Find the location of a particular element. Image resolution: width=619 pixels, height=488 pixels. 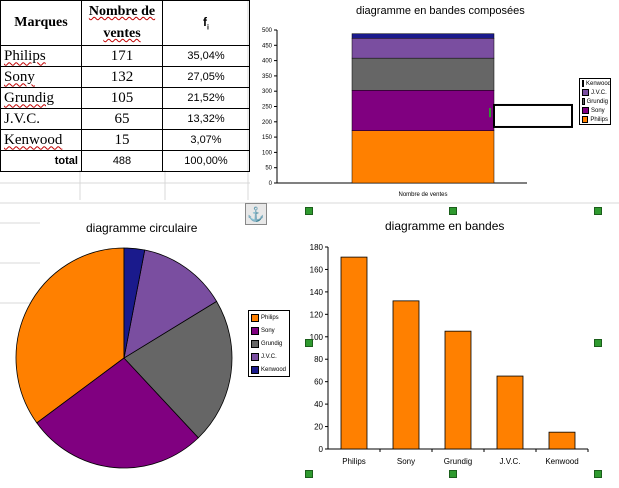

selection-rectangle is located at coordinates (533, 115).